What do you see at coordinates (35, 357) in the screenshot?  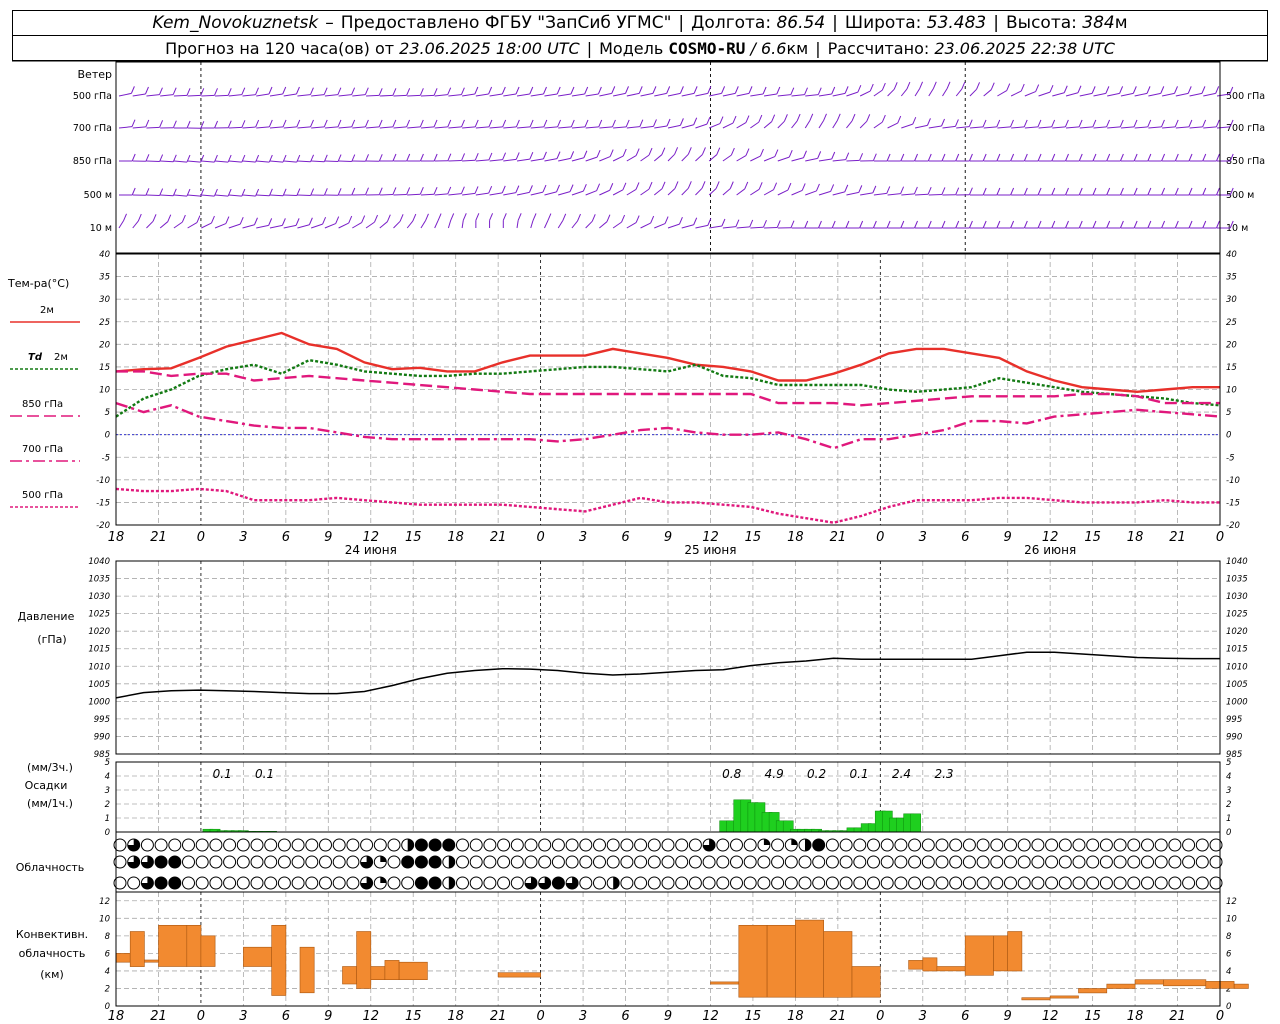 I see `temp-legend-td: Td` at bounding box center [35, 357].